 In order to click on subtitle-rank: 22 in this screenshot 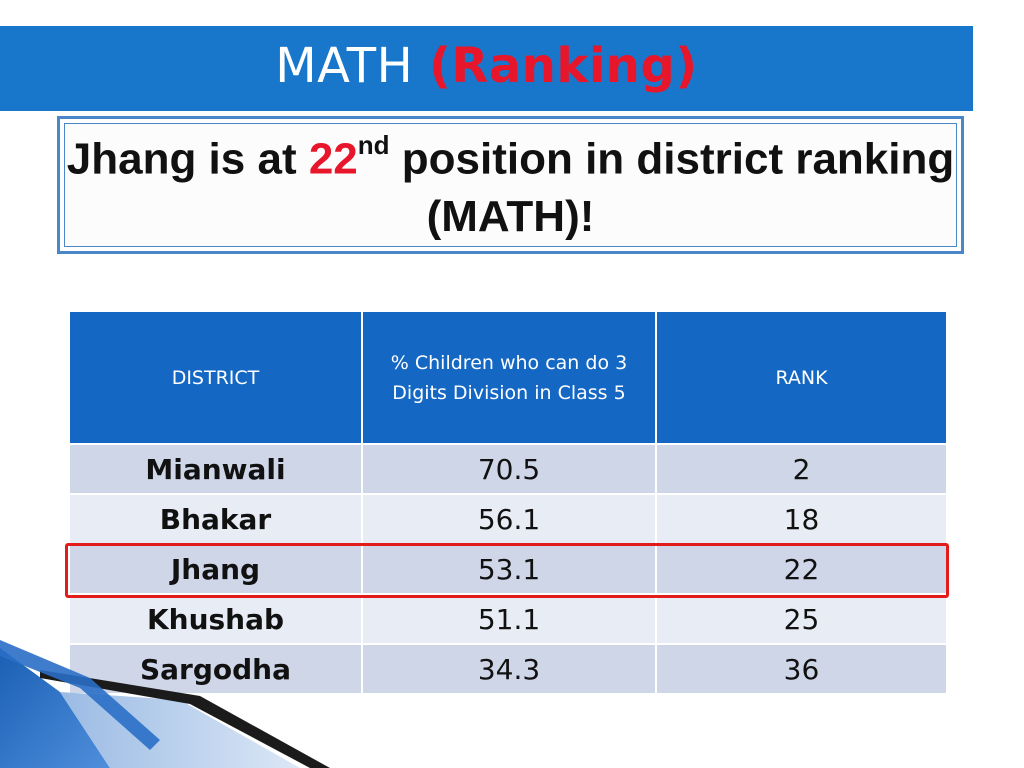, I will do `click(333, 159)`.